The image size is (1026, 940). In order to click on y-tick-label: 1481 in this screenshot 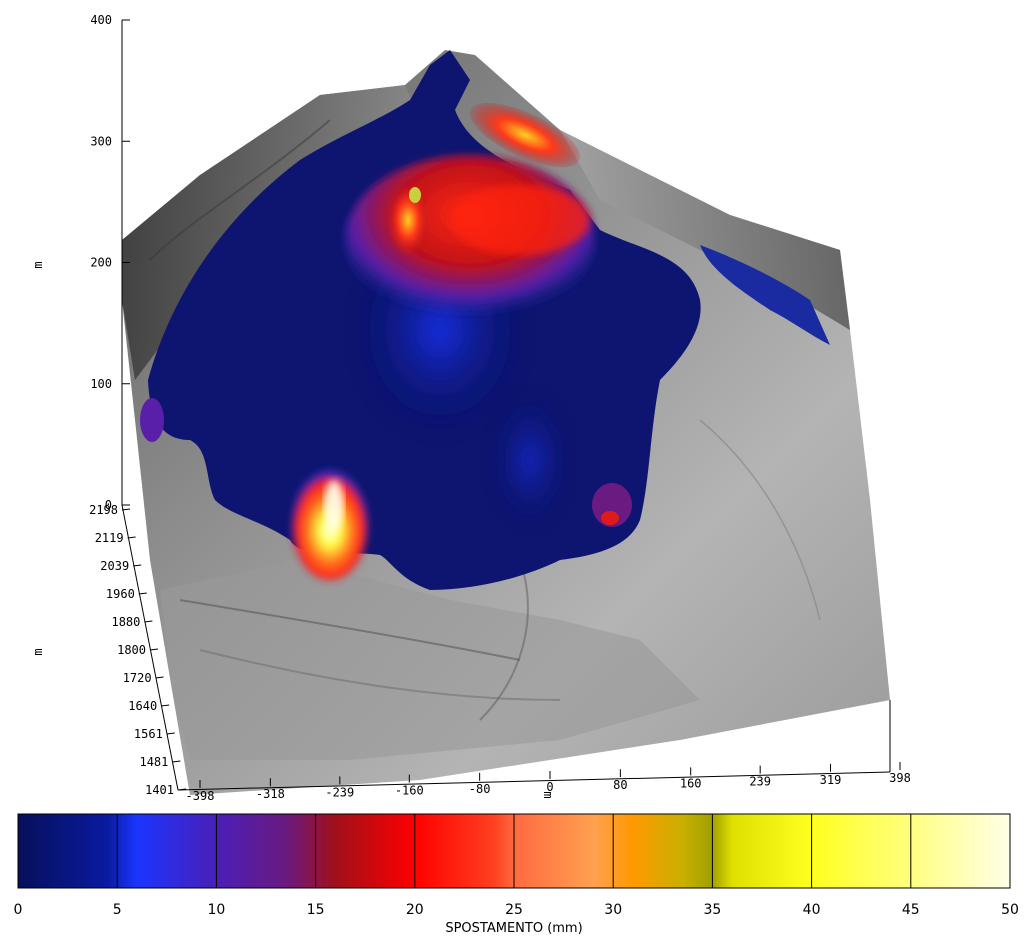, I will do `click(153, 762)`.